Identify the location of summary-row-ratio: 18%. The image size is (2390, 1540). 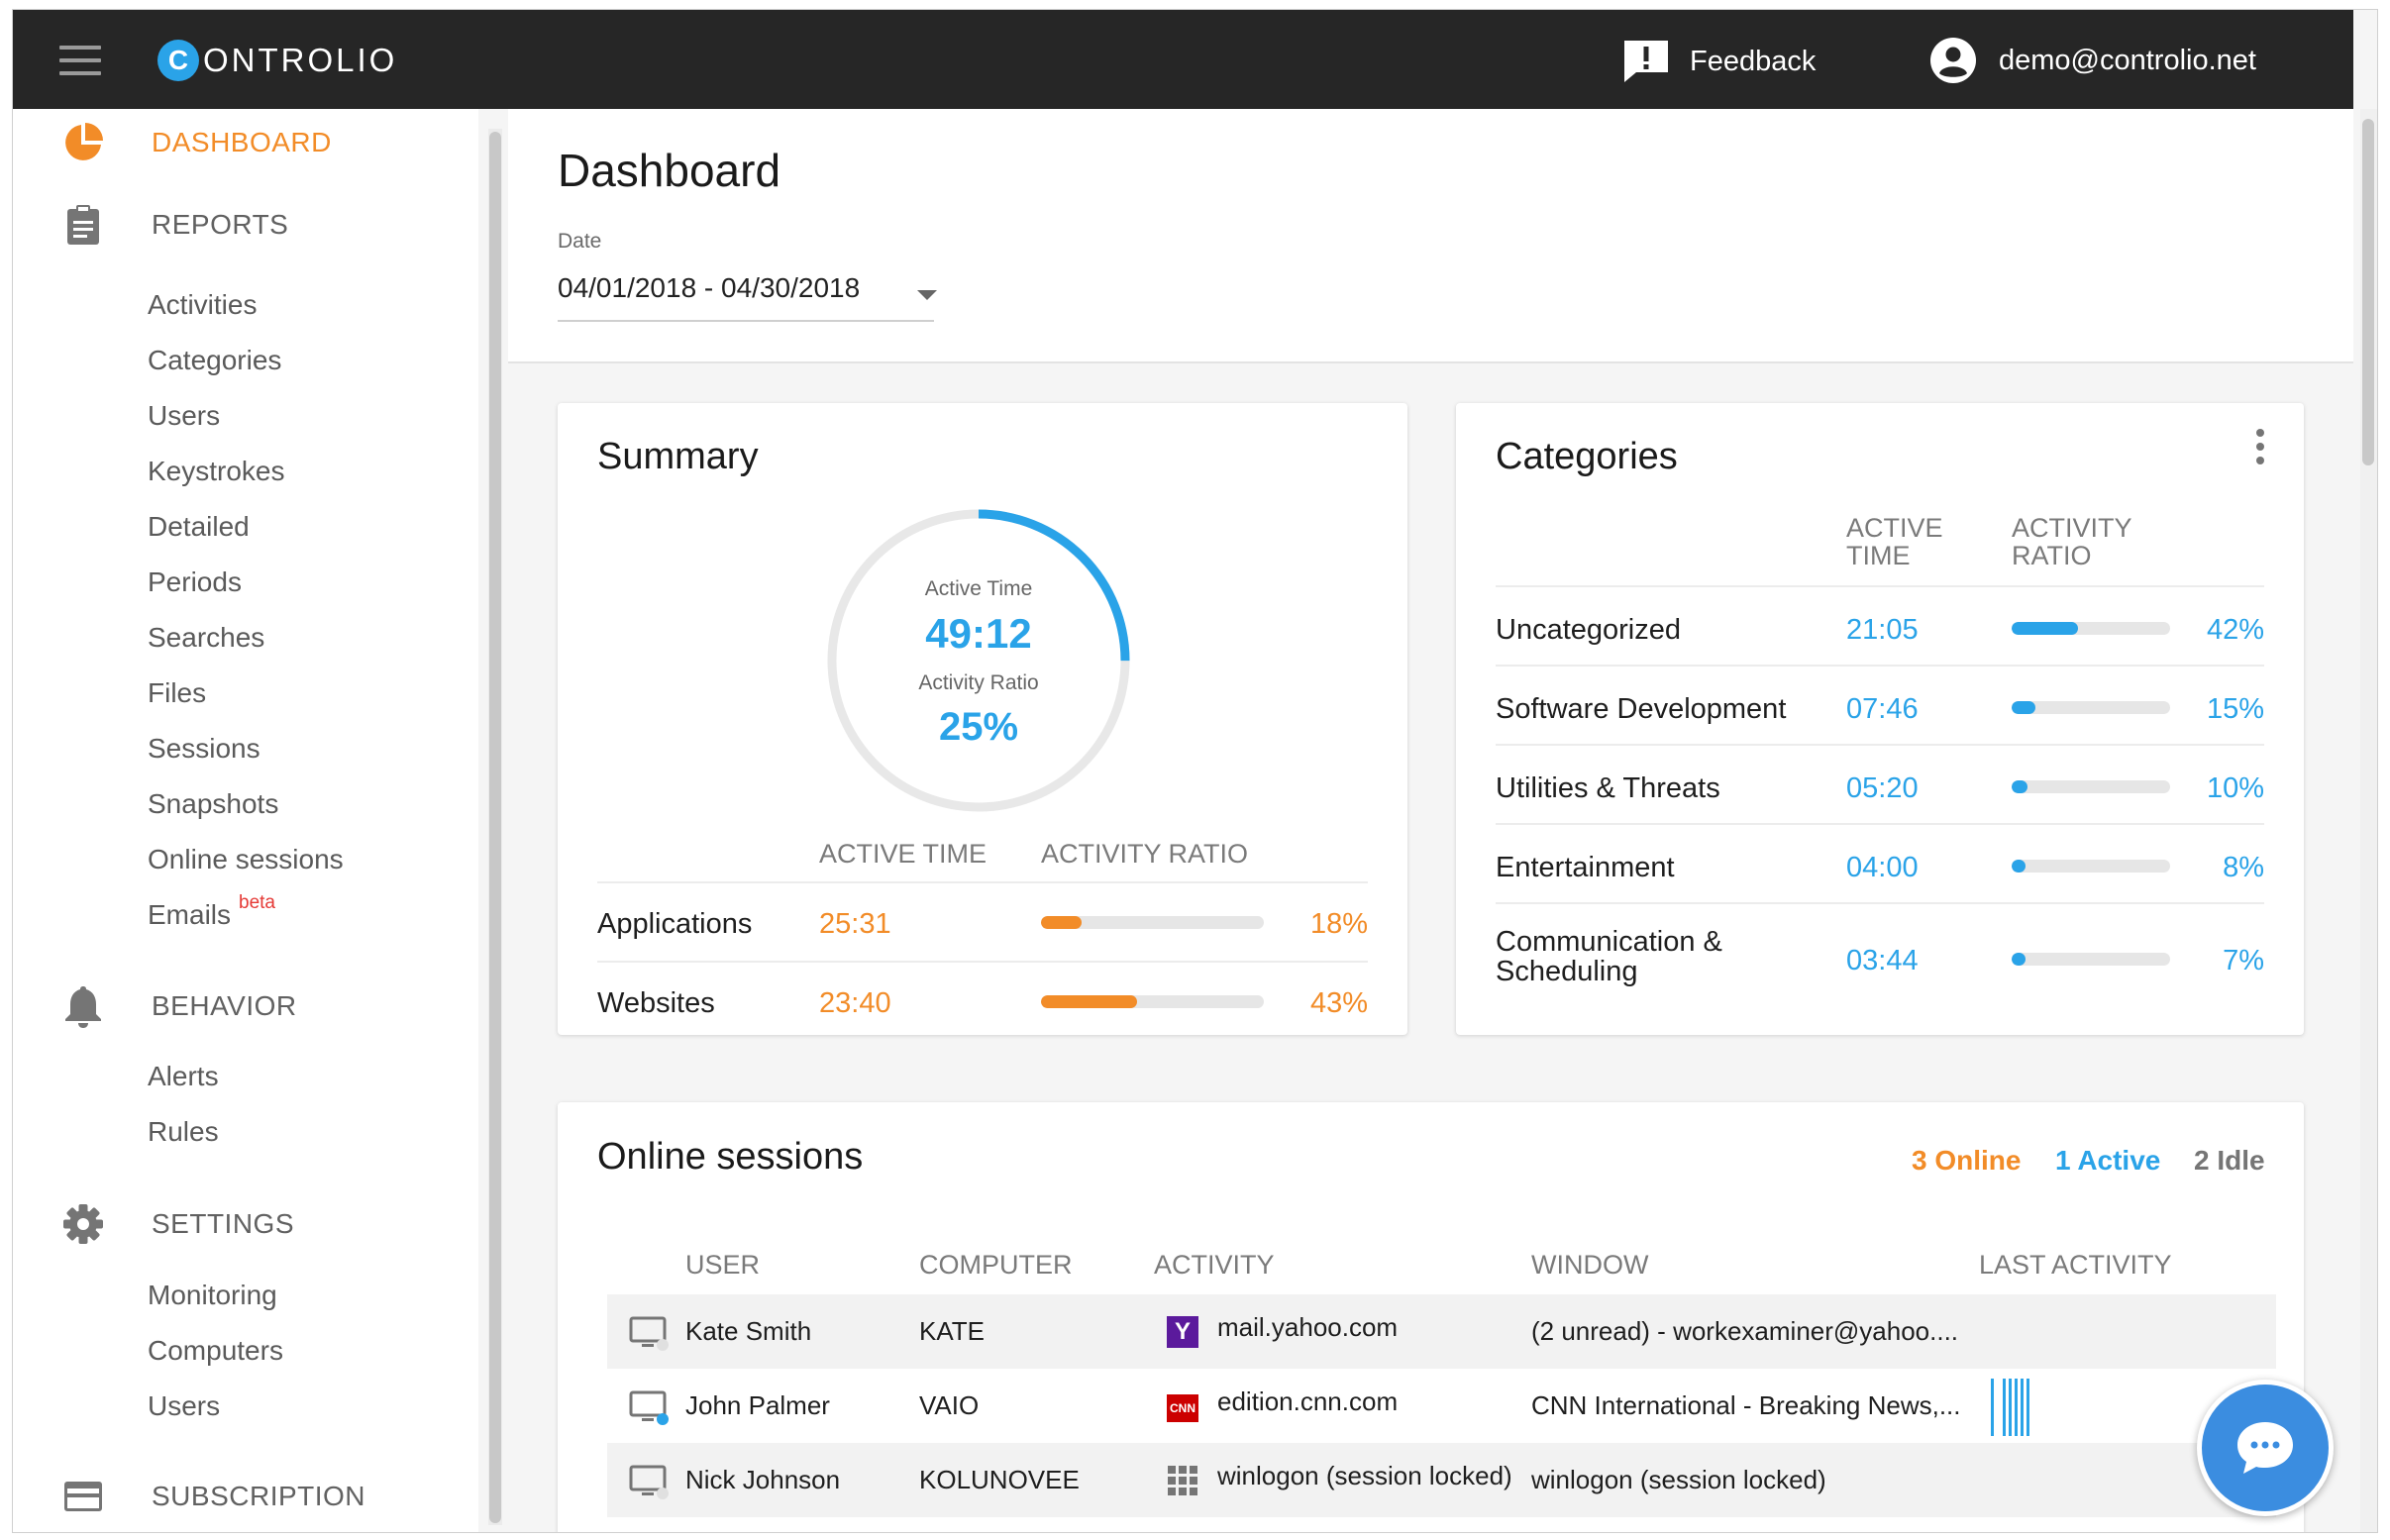
(1339, 924).